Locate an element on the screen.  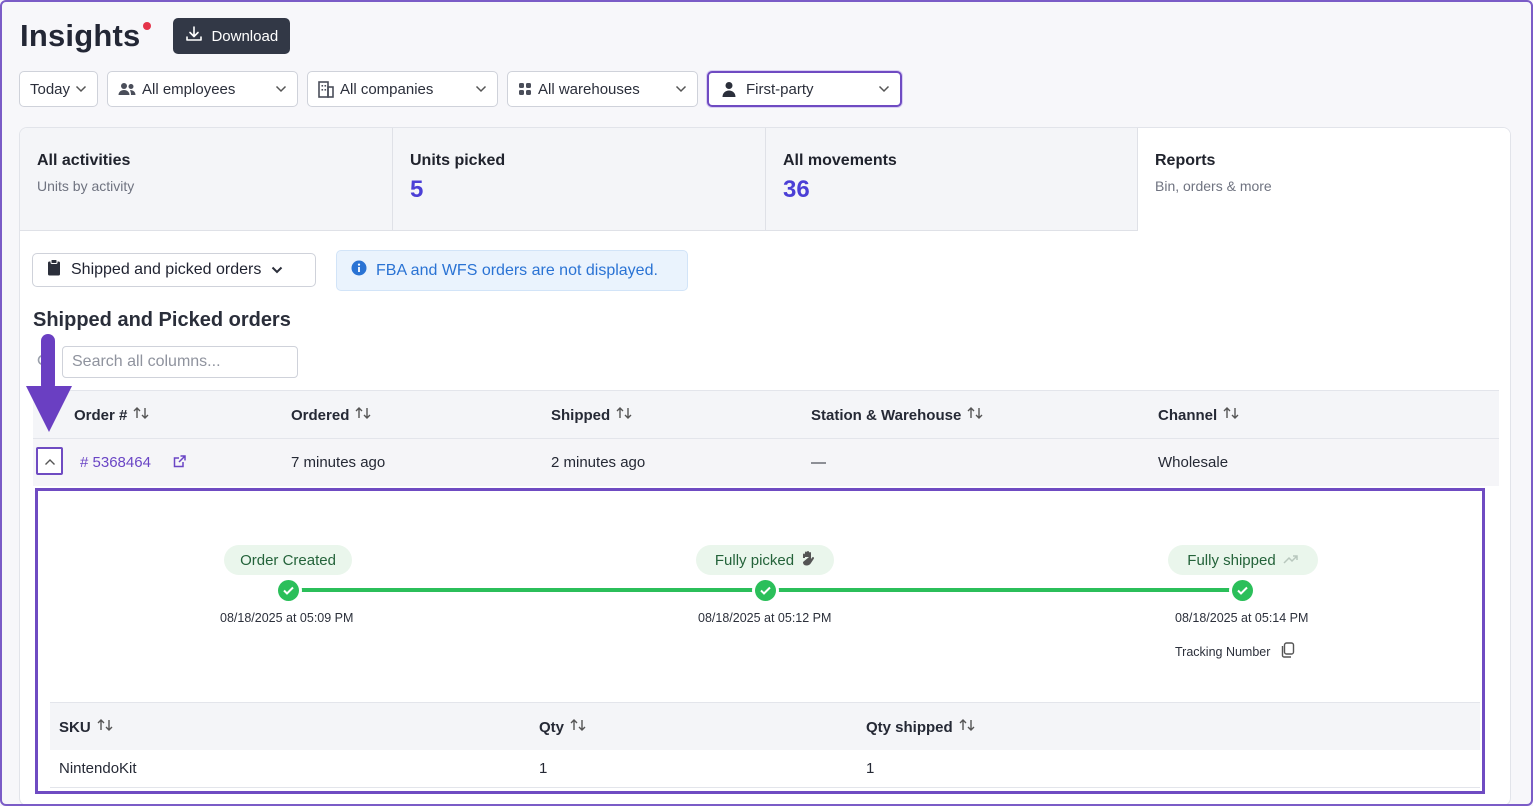
employees-filter: All employees is located at coordinates (202, 89).